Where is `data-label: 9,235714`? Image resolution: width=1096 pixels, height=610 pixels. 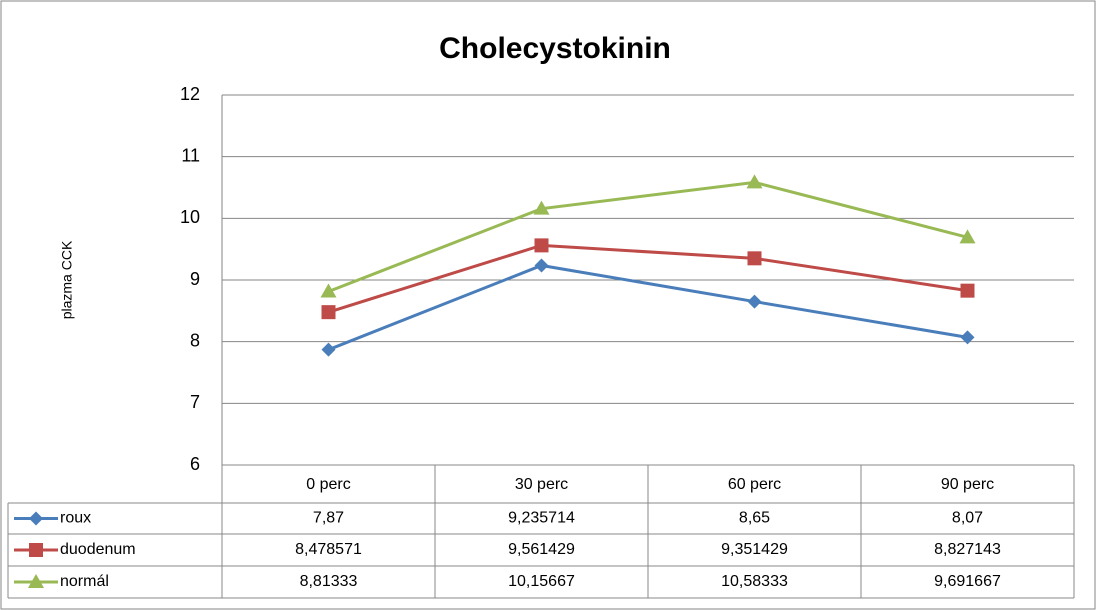
data-label: 9,235714 is located at coordinates (541, 518).